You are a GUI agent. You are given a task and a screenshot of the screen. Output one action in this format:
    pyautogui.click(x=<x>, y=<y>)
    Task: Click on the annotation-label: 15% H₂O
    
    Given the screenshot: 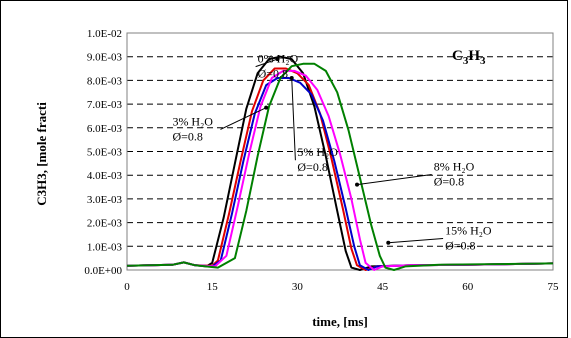 What is the action you would take?
    pyautogui.click(x=468, y=230)
    